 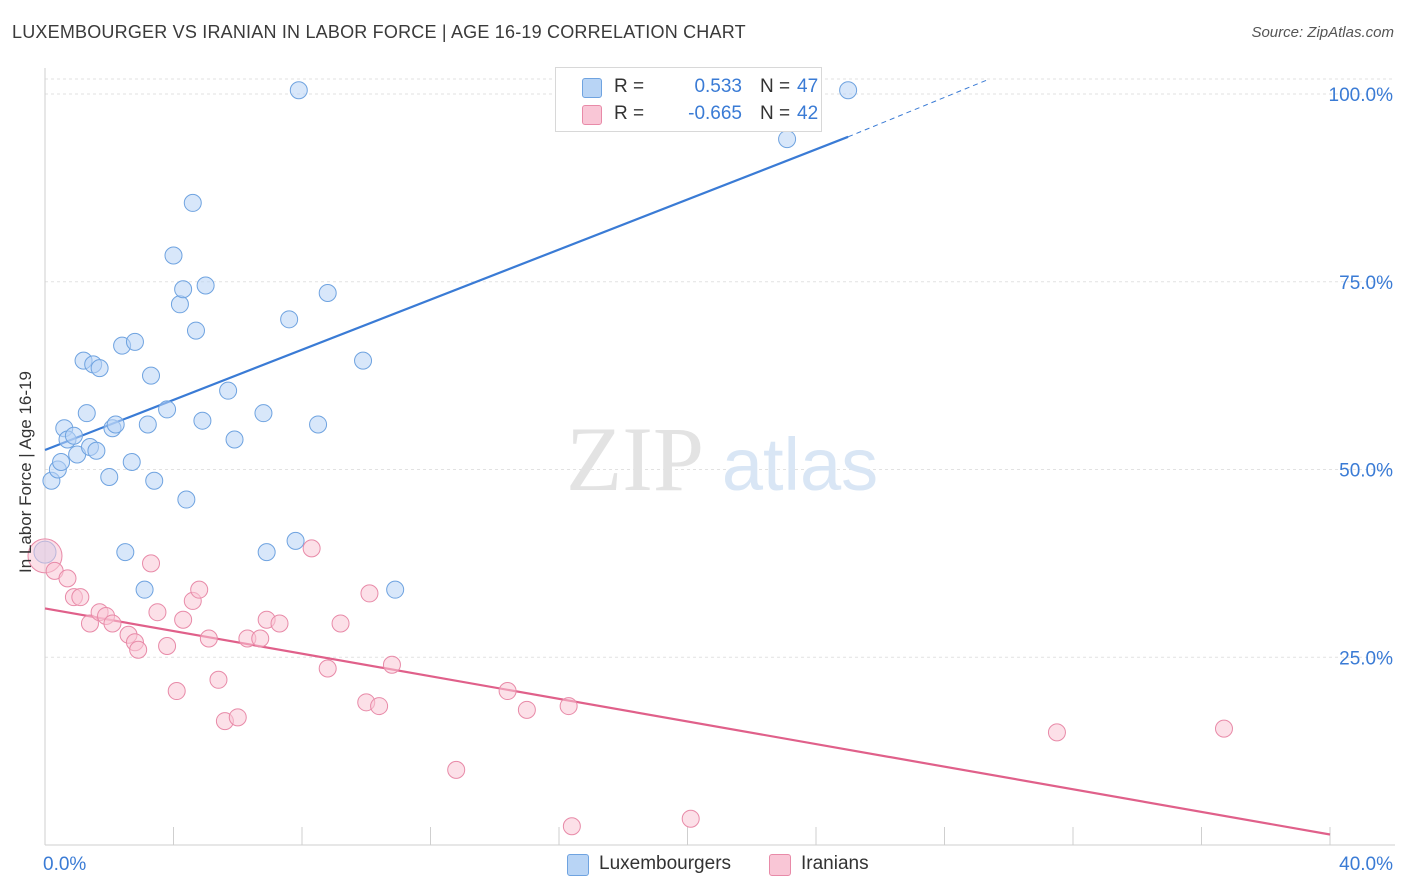 What do you see at coordinates (64, 864) in the screenshot?
I see `x-tick-label-min: 0.0%` at bounding box center [64, 864].